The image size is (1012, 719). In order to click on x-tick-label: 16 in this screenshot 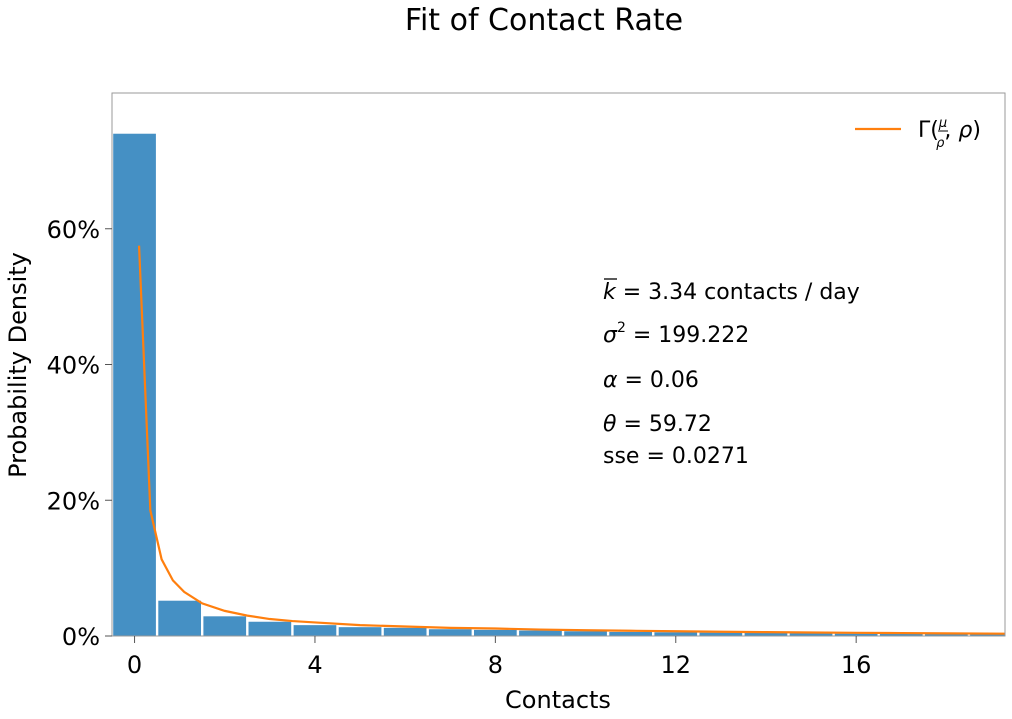, I will do `click(856, 665)`.